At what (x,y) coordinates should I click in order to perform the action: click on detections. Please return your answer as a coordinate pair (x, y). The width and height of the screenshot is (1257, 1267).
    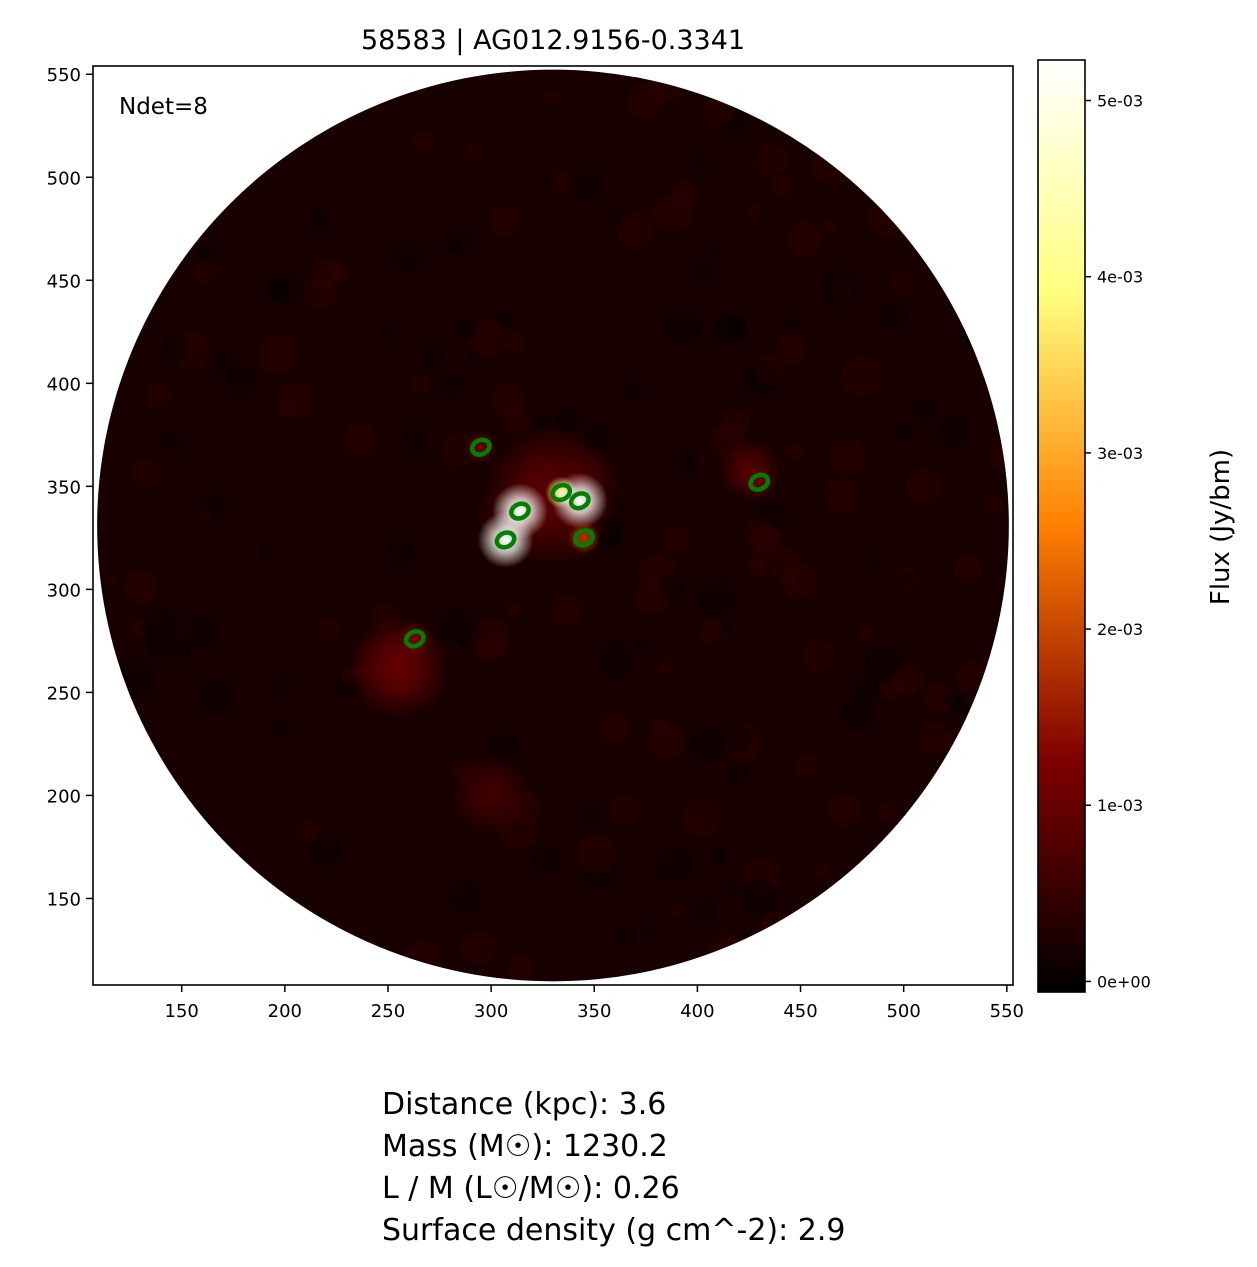
    Looking at the image, I should click on (587, 543).